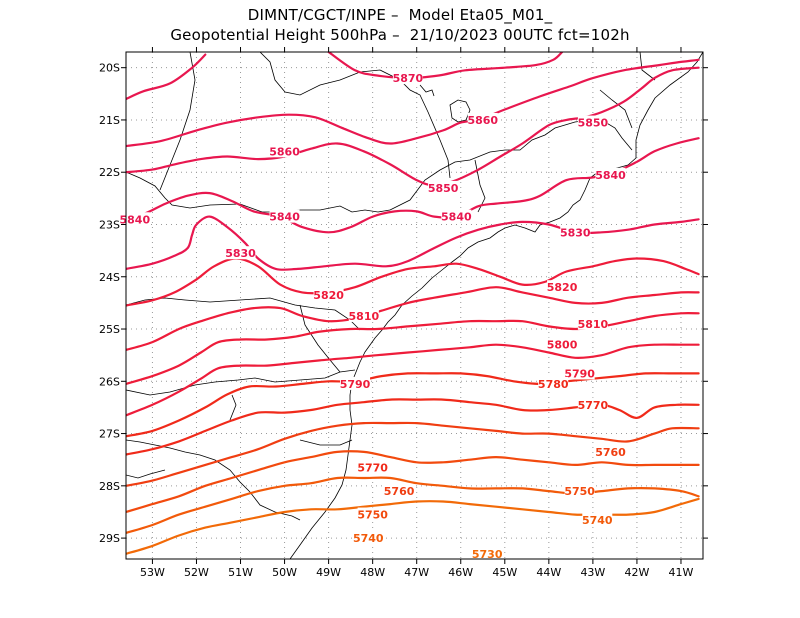 The width and height of the screenshot is (800, 618). What do you see at coordinates (681, 572) in the screenshot?
I see `lon-tick-label: 41W` at bounding box center [681, 572].